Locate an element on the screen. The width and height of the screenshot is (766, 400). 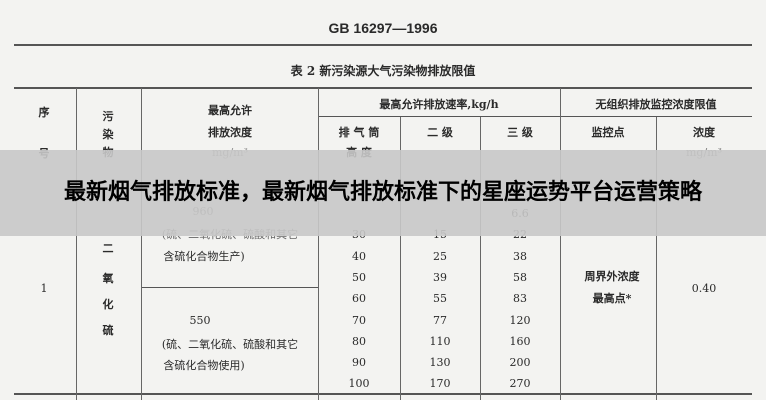
header-monitor-point: 监控点 is located at coordinates (608, 132).